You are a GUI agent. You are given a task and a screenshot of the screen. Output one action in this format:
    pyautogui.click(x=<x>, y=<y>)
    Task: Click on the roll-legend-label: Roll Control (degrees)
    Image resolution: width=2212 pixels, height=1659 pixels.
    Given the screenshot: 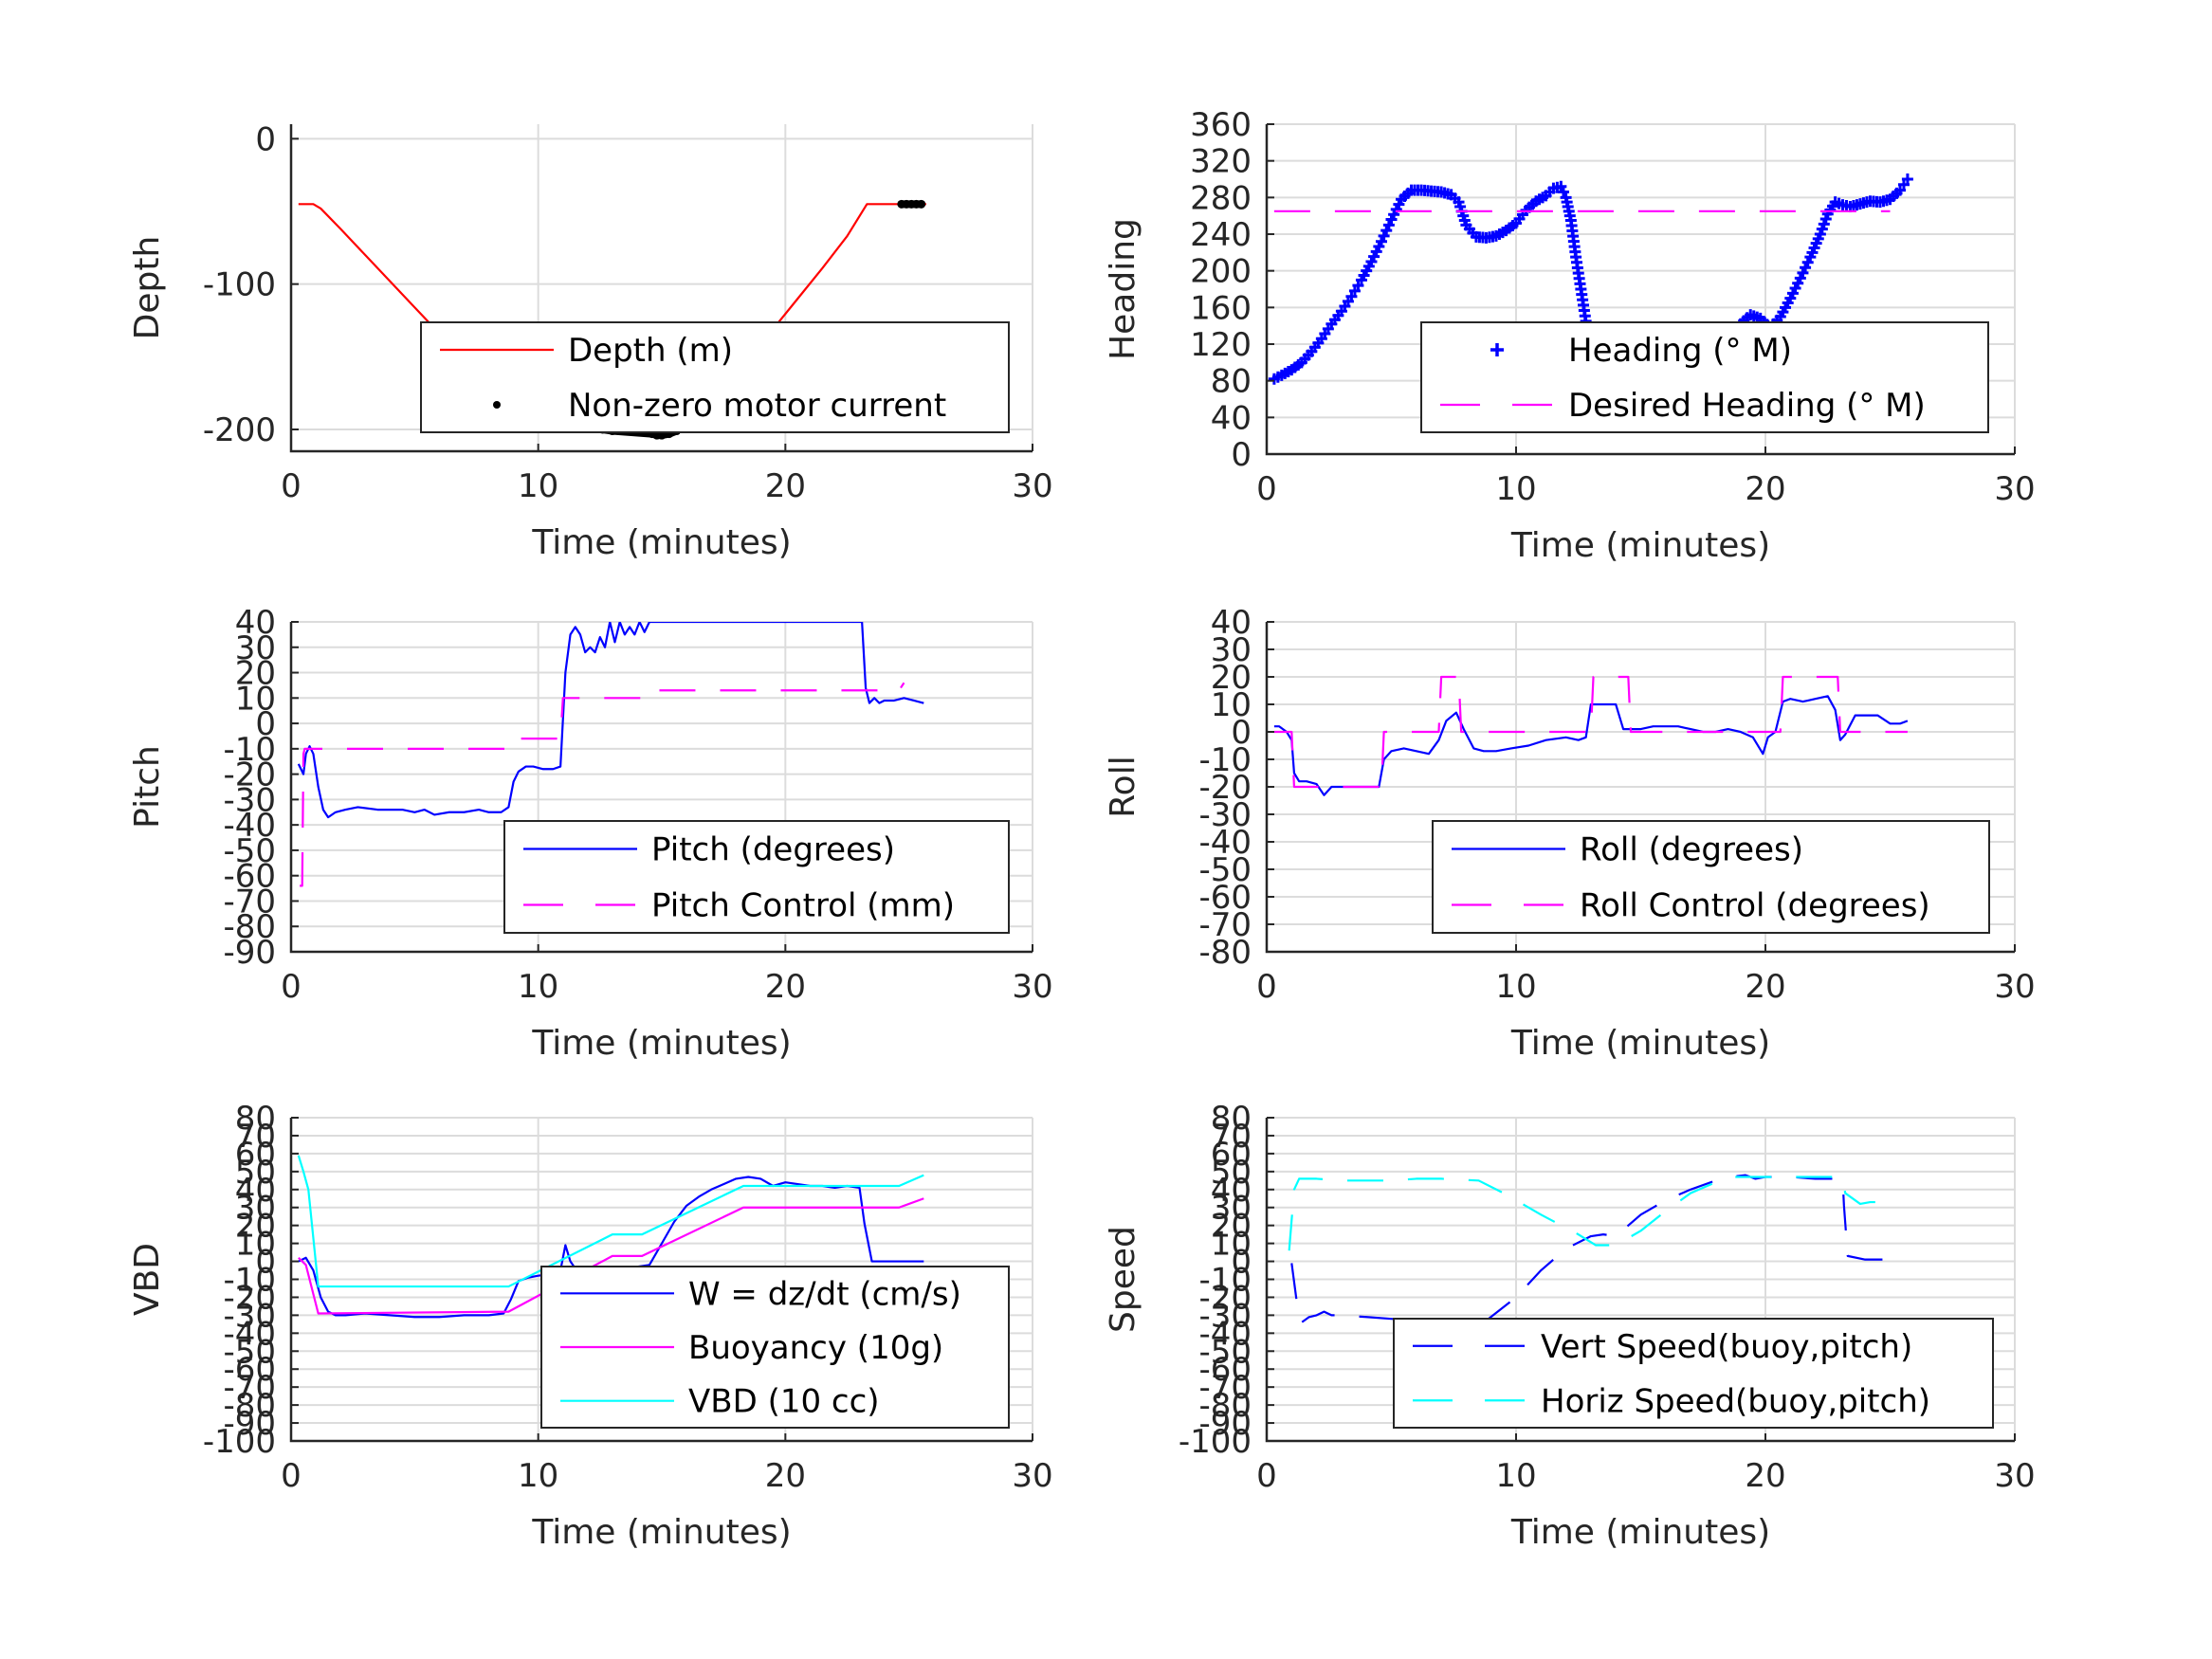 What is the action you would take?
    pyautogui.click(x=1755, y=906)
    